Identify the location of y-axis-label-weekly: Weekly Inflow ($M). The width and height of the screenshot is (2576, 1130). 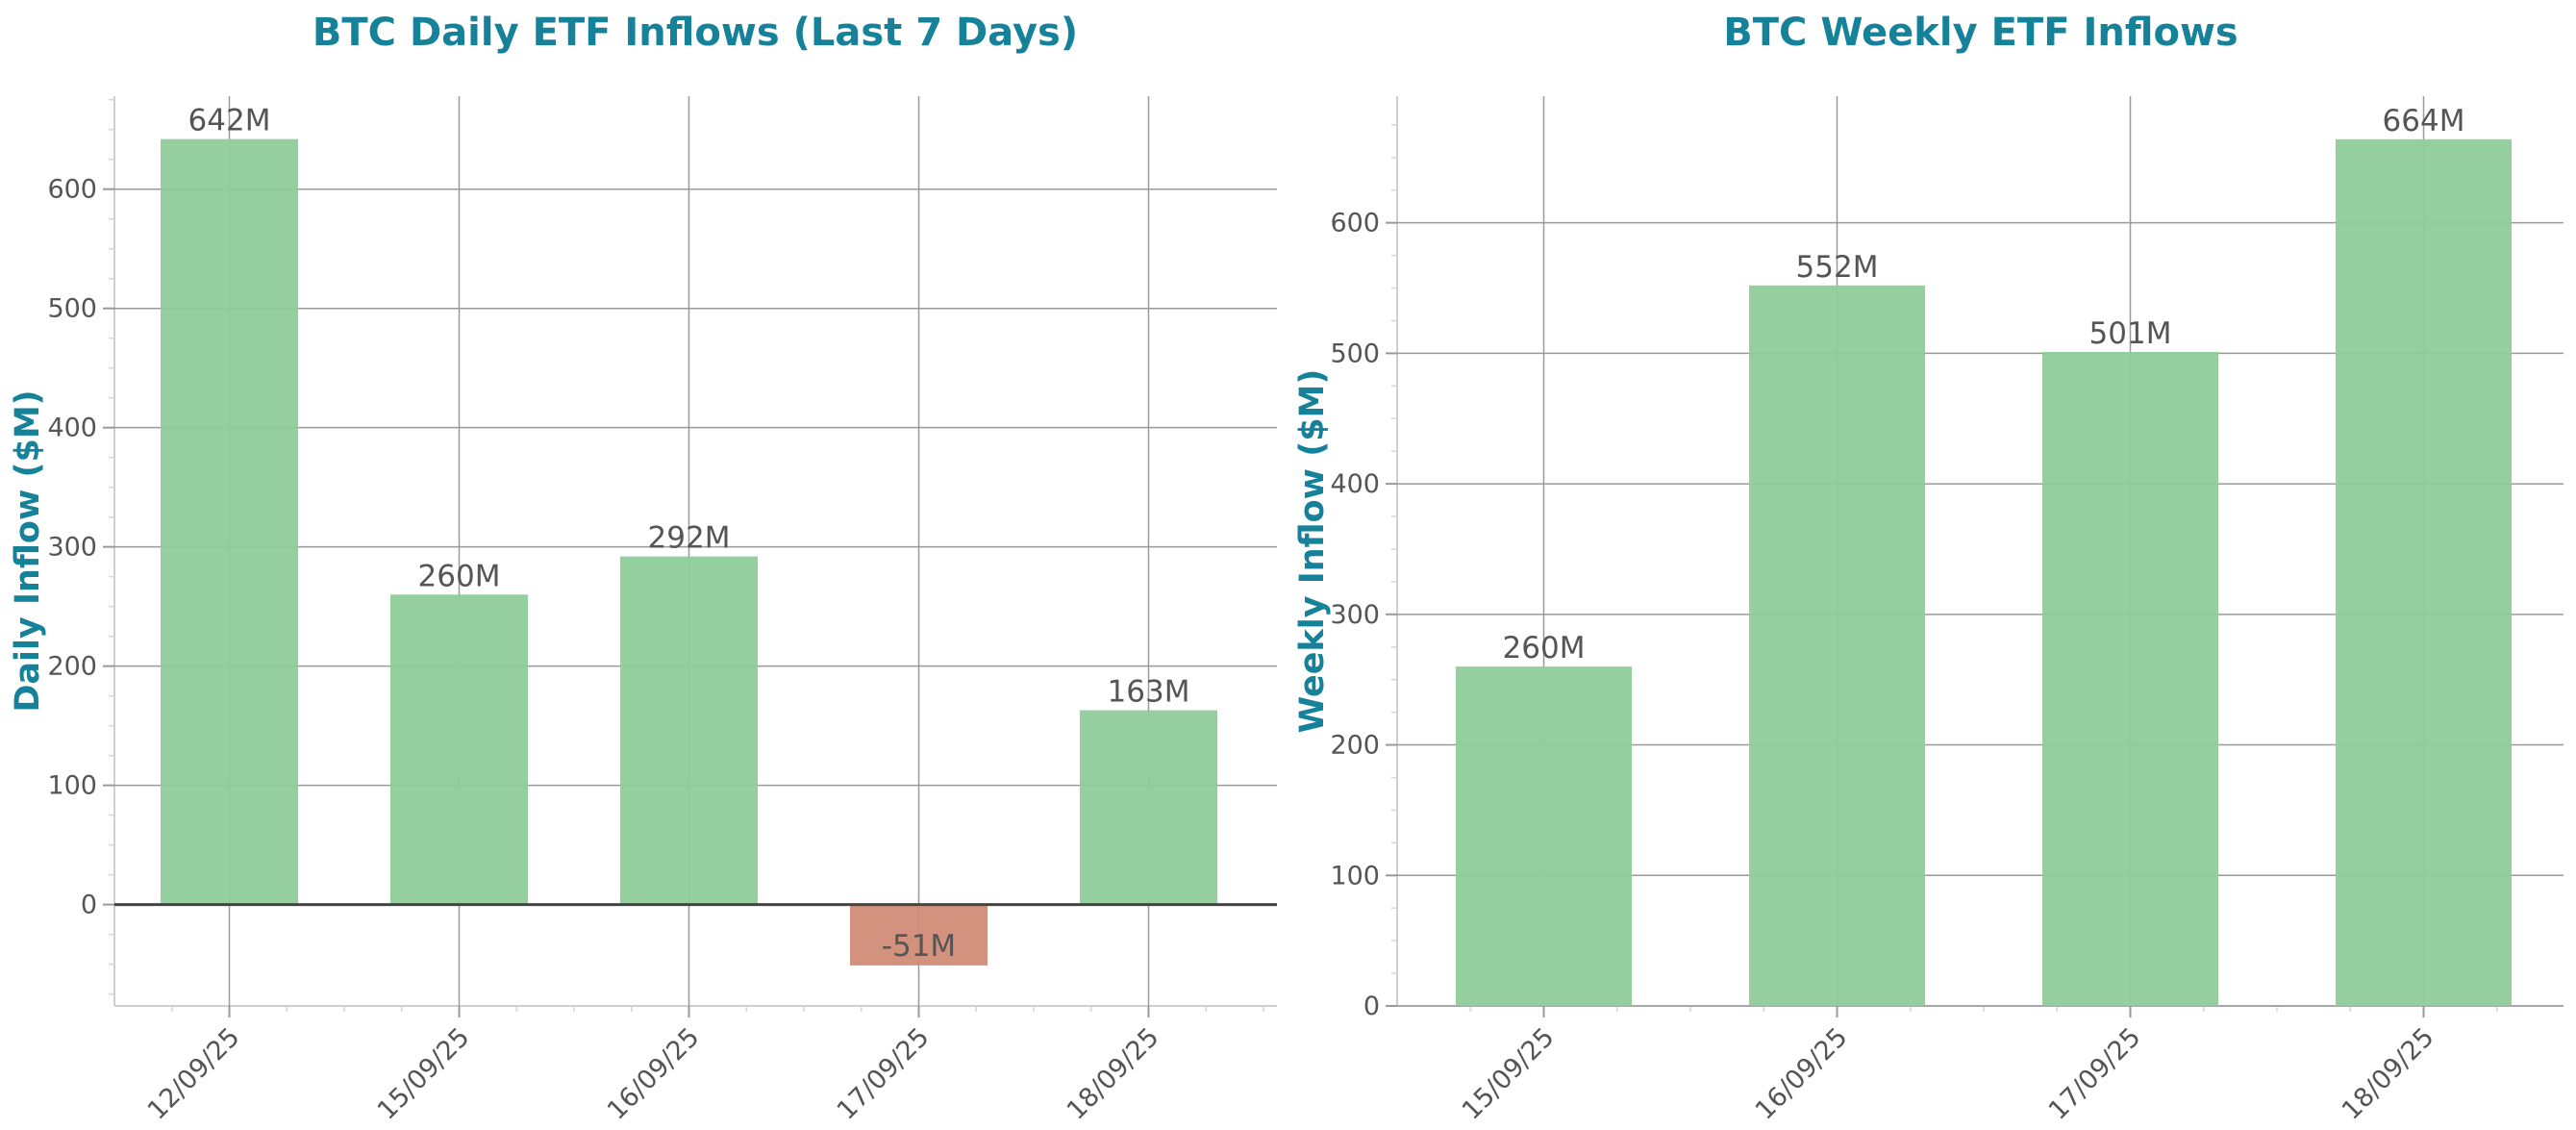
(1312, 551).